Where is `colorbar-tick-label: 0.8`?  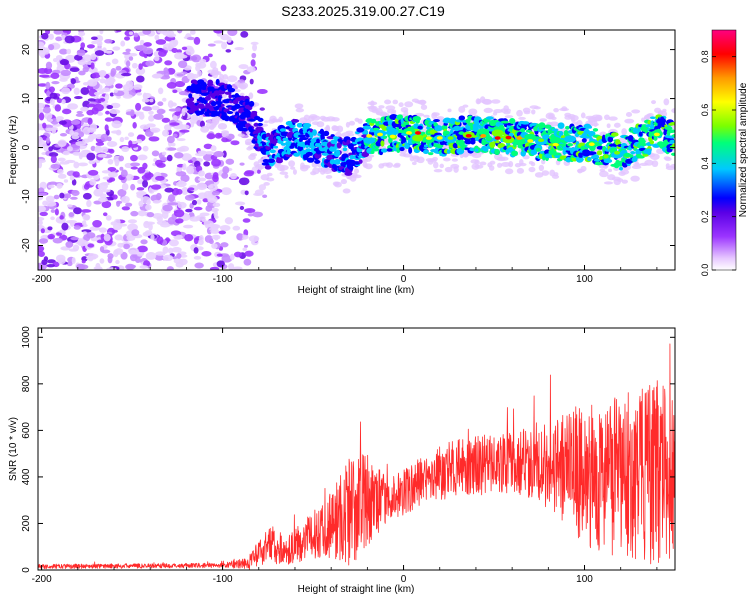
colorbar-tick-label: 0.8 is located at coordinates (705, 56).